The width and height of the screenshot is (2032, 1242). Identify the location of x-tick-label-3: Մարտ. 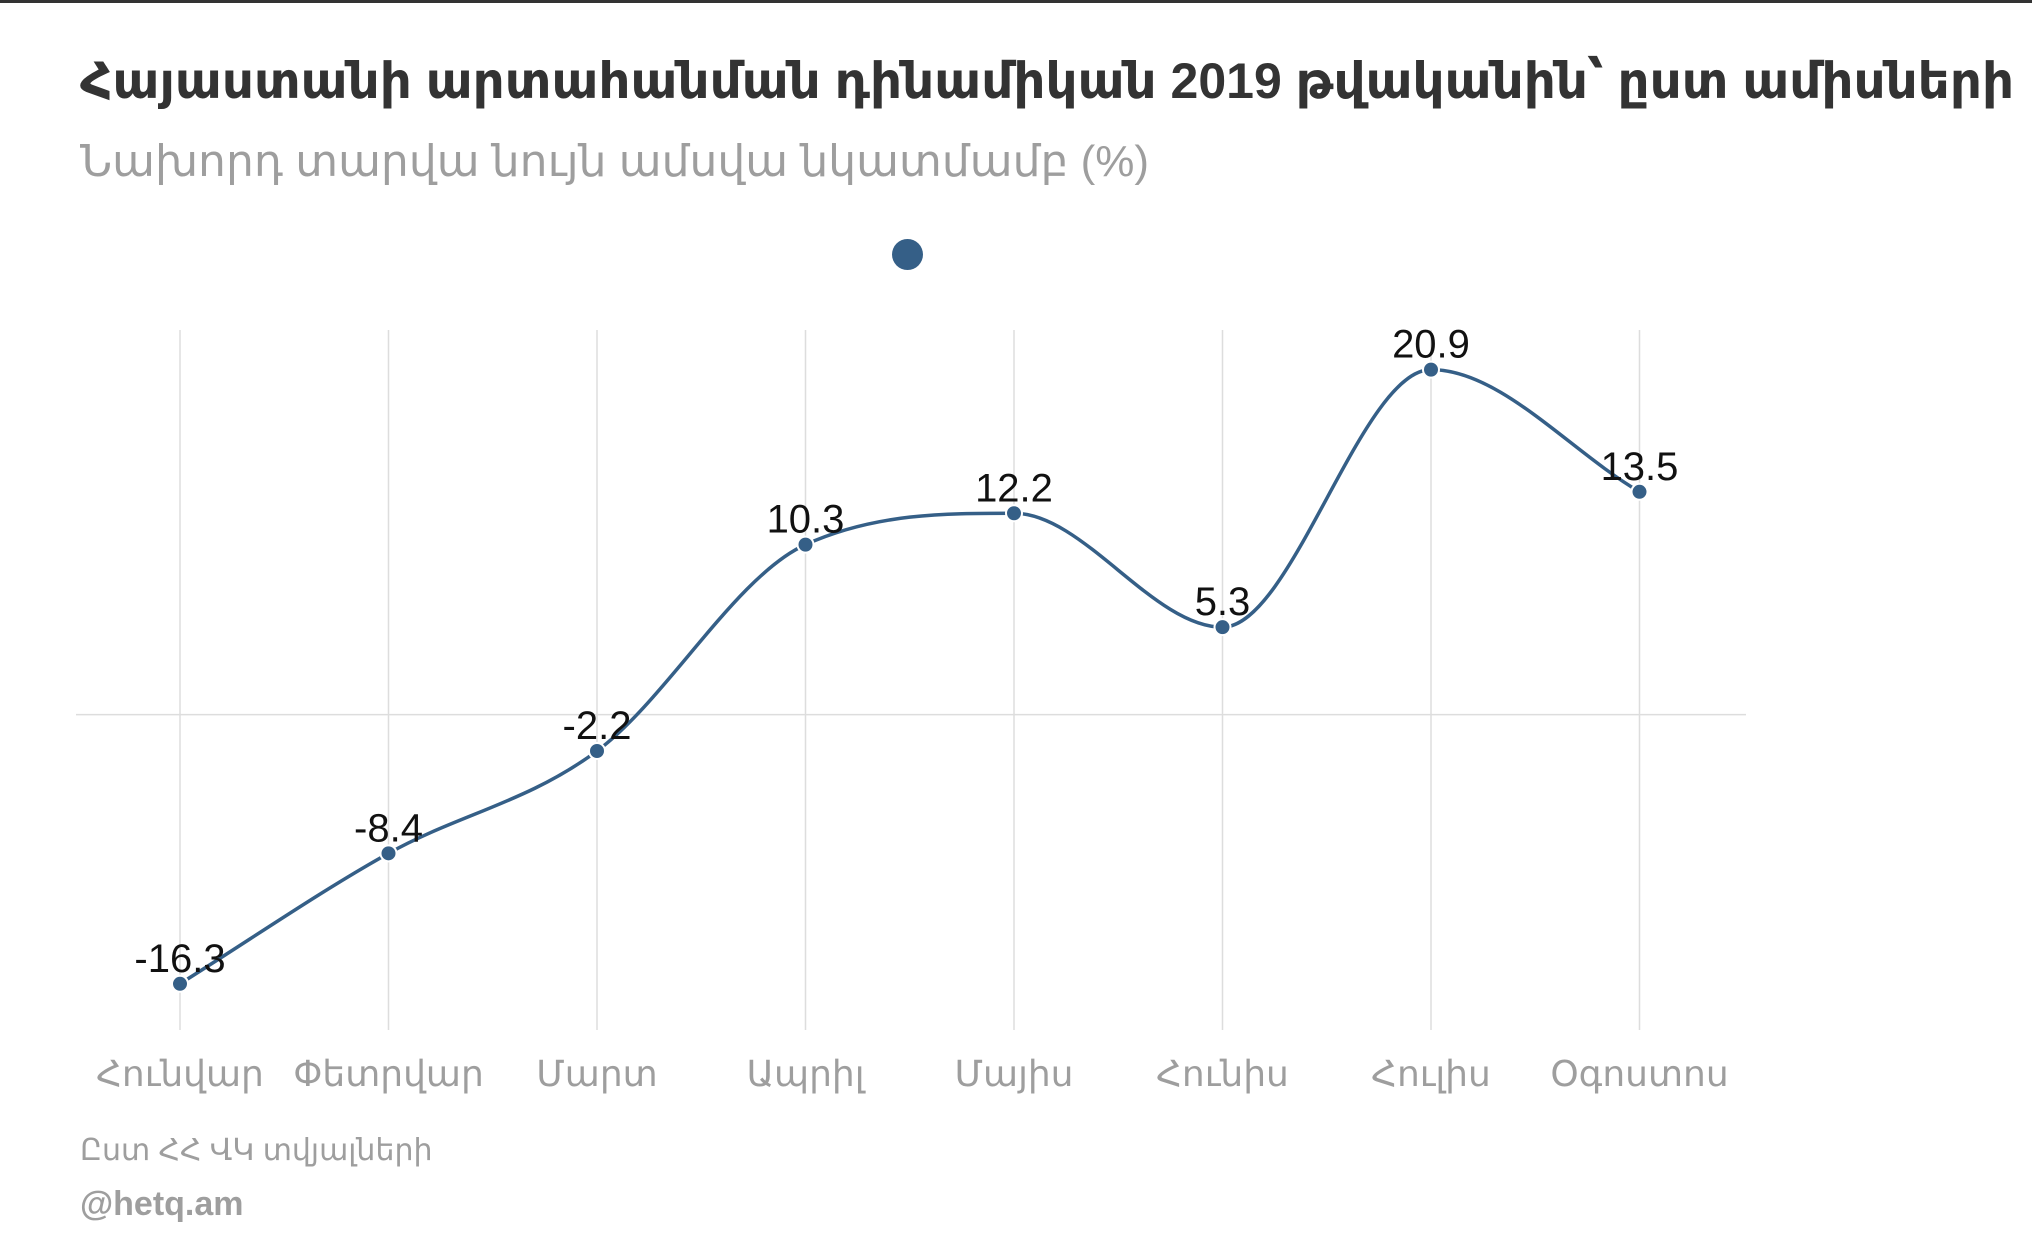
(596, 1073).